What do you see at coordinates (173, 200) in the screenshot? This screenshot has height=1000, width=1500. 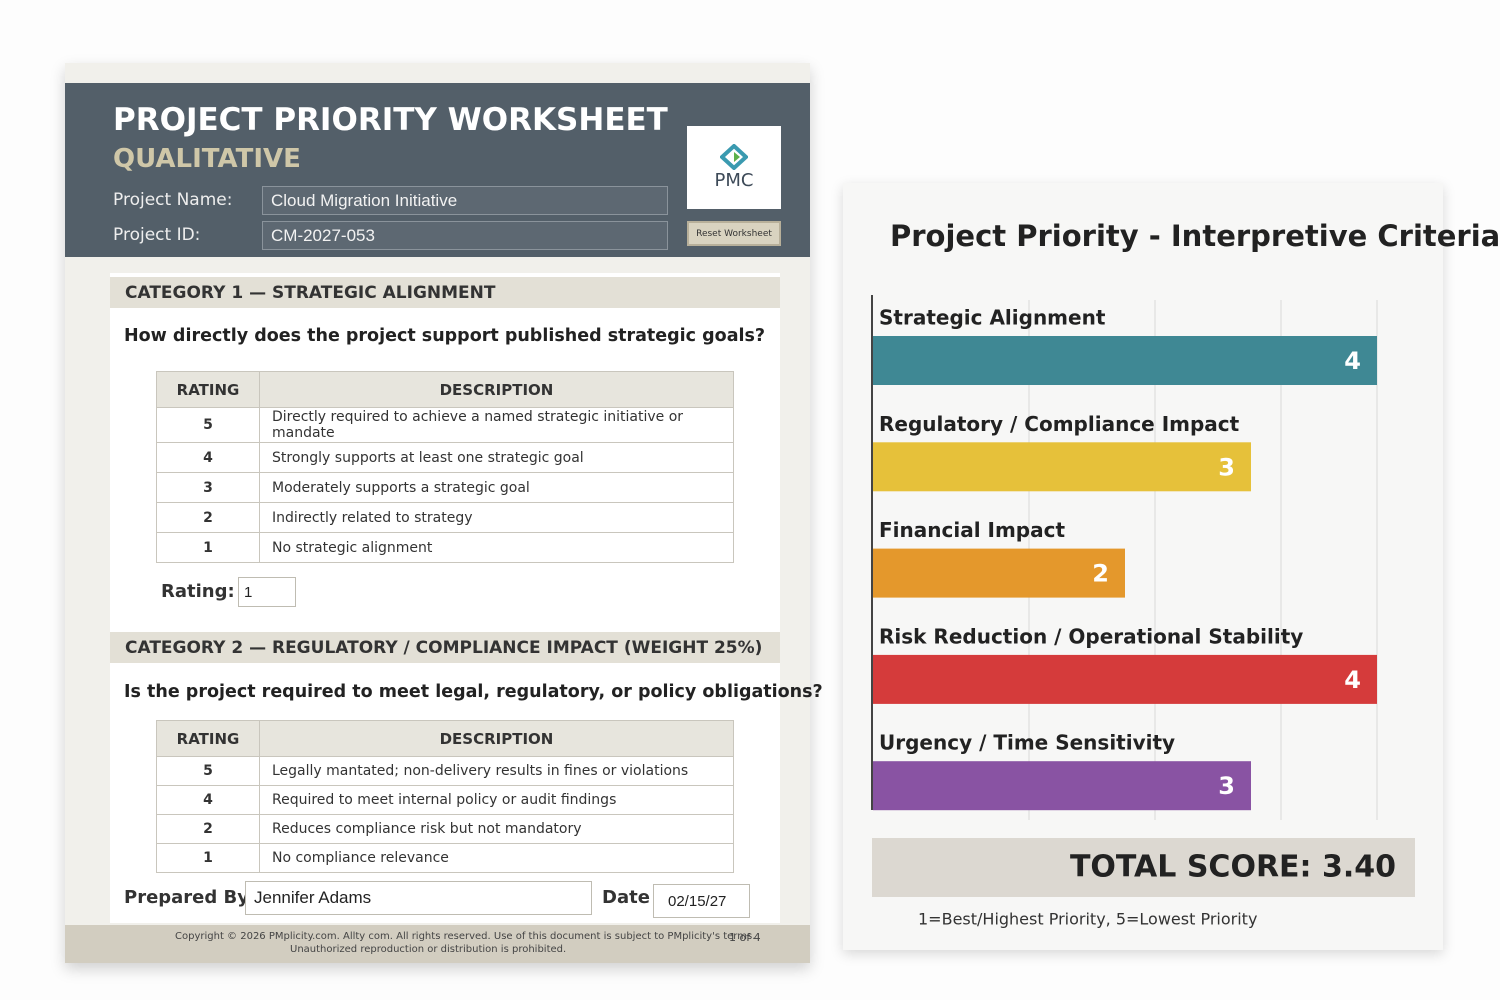 I see `field-label: Project Name:` at bounding box center [173, 200].